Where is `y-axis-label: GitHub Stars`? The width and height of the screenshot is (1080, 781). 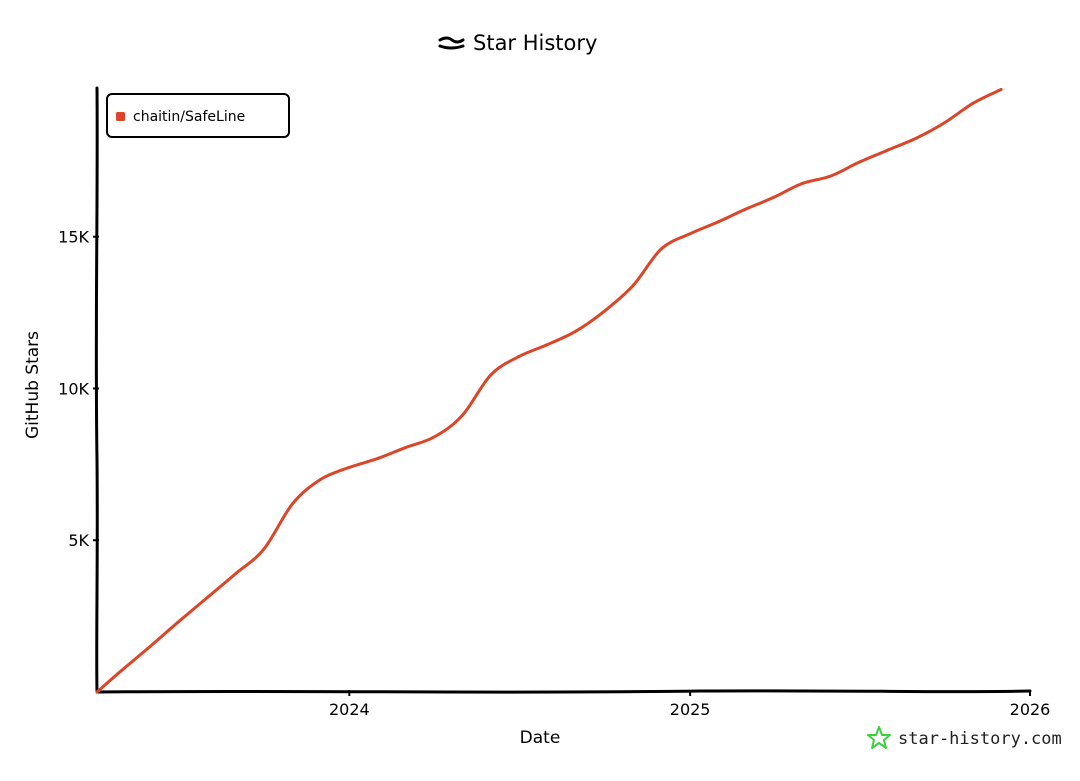
y-axis-label: GitHub Stars is located at coordinates (33, 385).